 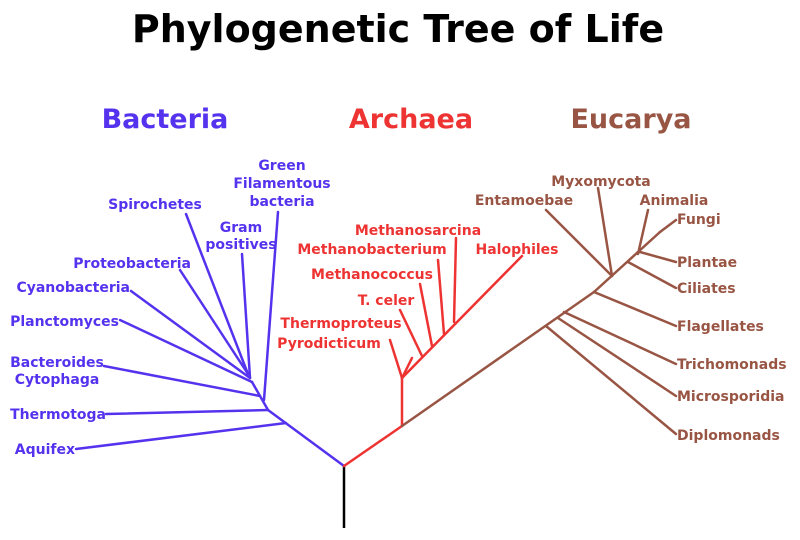 What do you see at coordinates (340, 324) in the screenshot?
I see `leaf-label-thermoproteus: Thermoproteus` at bounding box center [340, 324].